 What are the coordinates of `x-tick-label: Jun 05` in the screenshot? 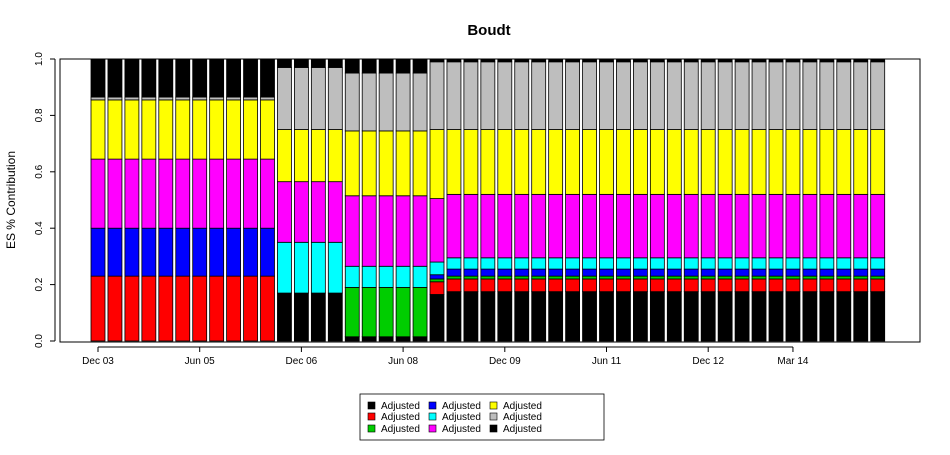 It's located at (200, 361).